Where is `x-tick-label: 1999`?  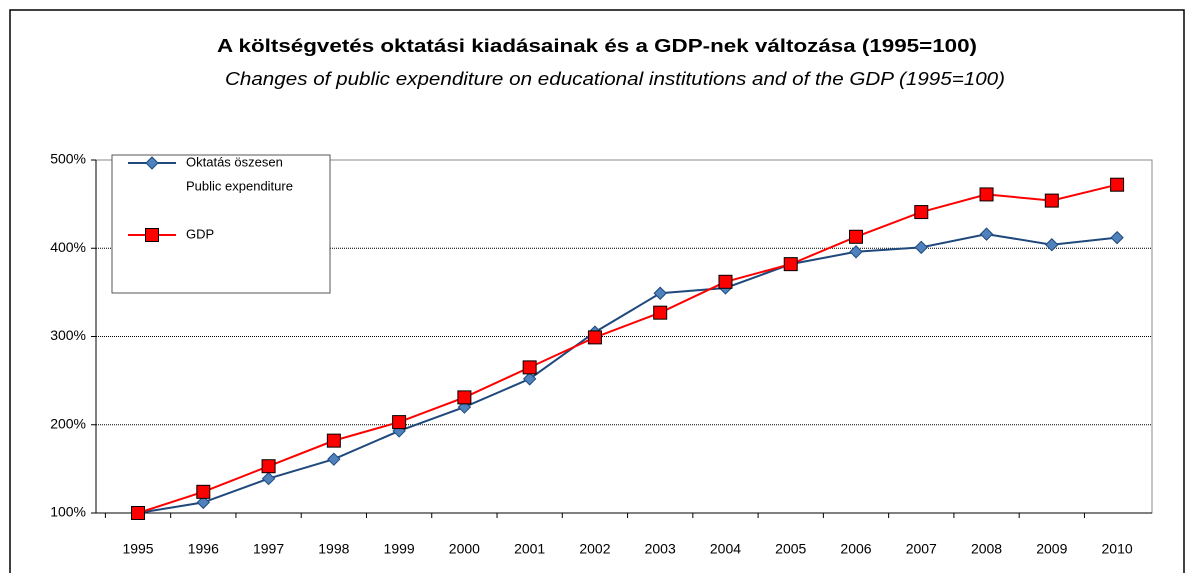 x-tick-label: 1999 is located at coordinates (399, 549).